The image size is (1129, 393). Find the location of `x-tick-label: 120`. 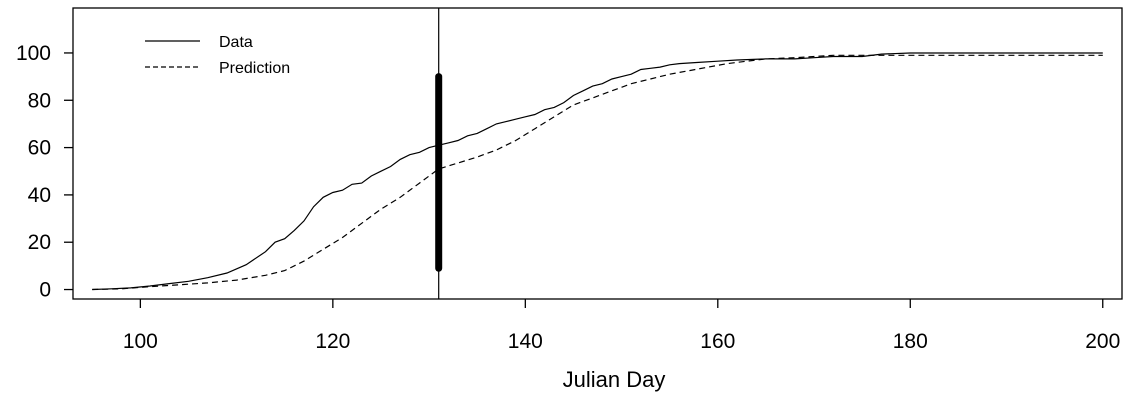

x-tick-label: 120 is located at coordinates (332, 341).